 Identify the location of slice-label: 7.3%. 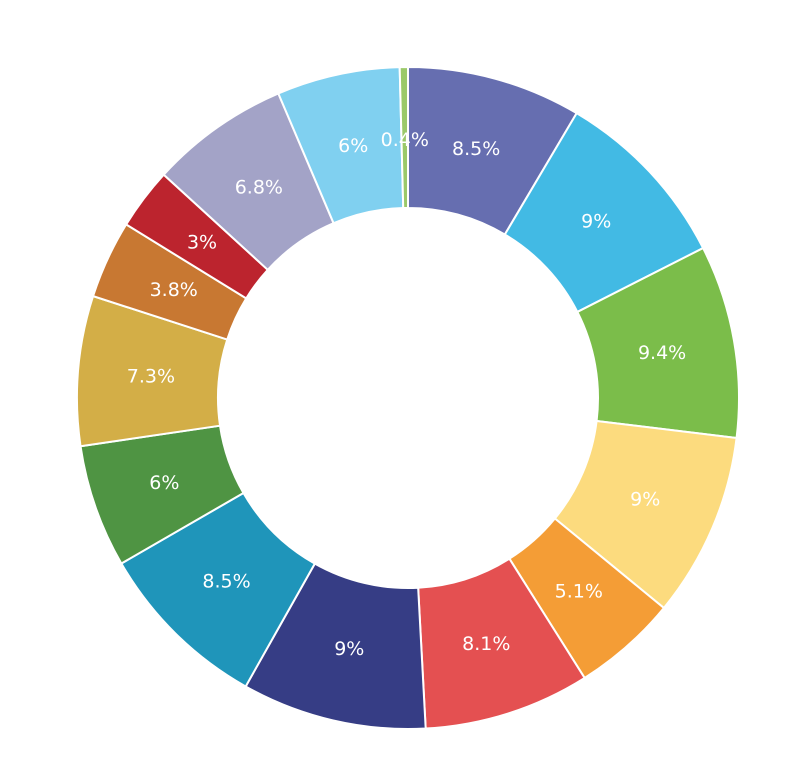
(151, 377).